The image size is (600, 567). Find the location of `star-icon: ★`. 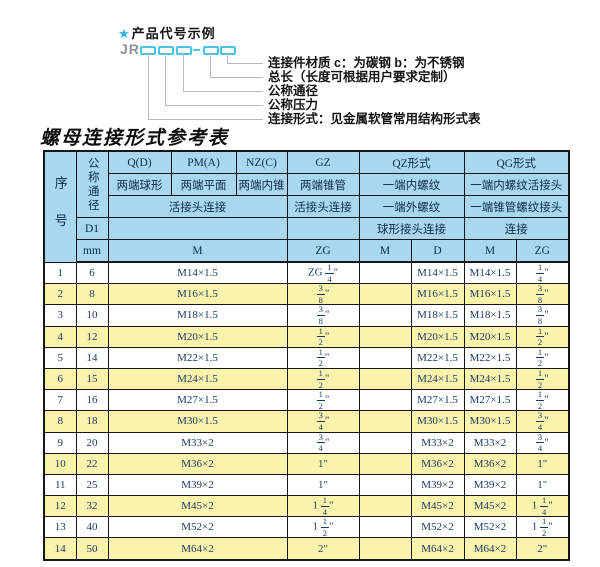

star-icon: ★ is located at coordinates (124, 33).